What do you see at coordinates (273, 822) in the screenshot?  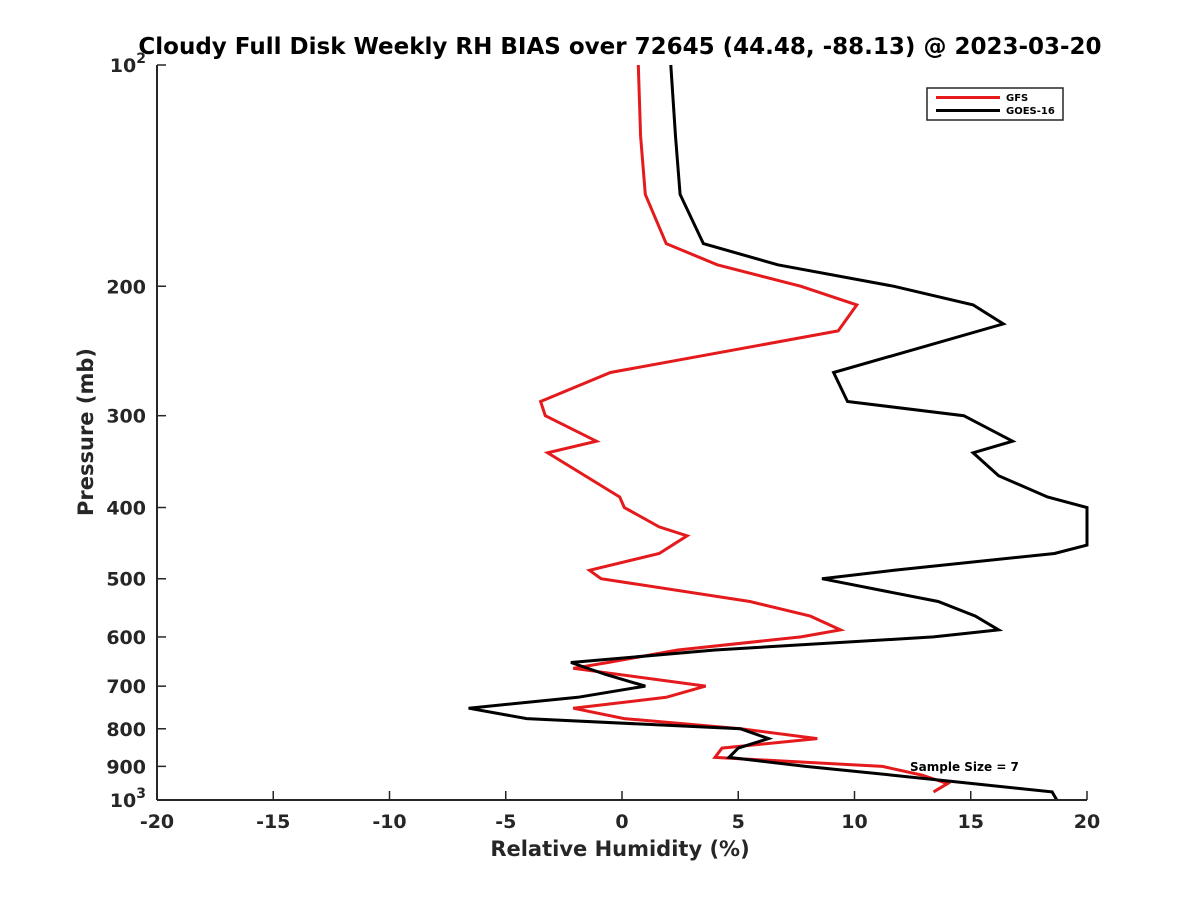 I see `x-tick-label: -15` at bounding box center [273, 822].